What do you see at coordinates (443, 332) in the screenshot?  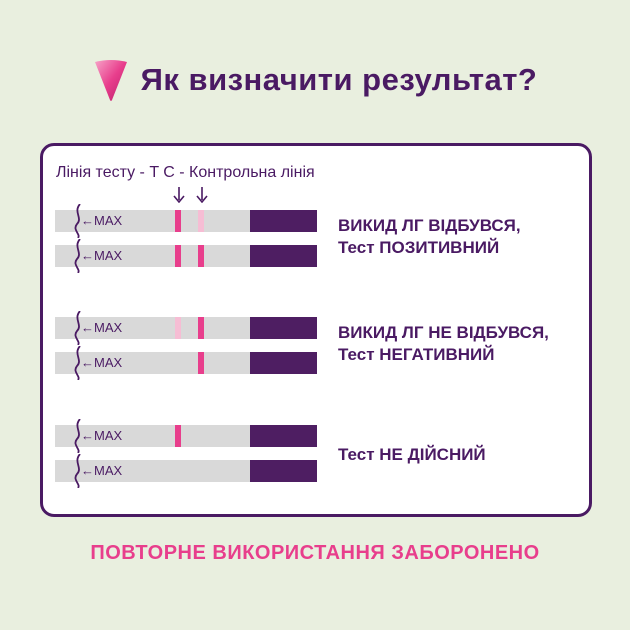 I see `result-line: ВИКИД ЛГ НЕ ВІДБУВСЯ,` at bounding box center [443, 332].